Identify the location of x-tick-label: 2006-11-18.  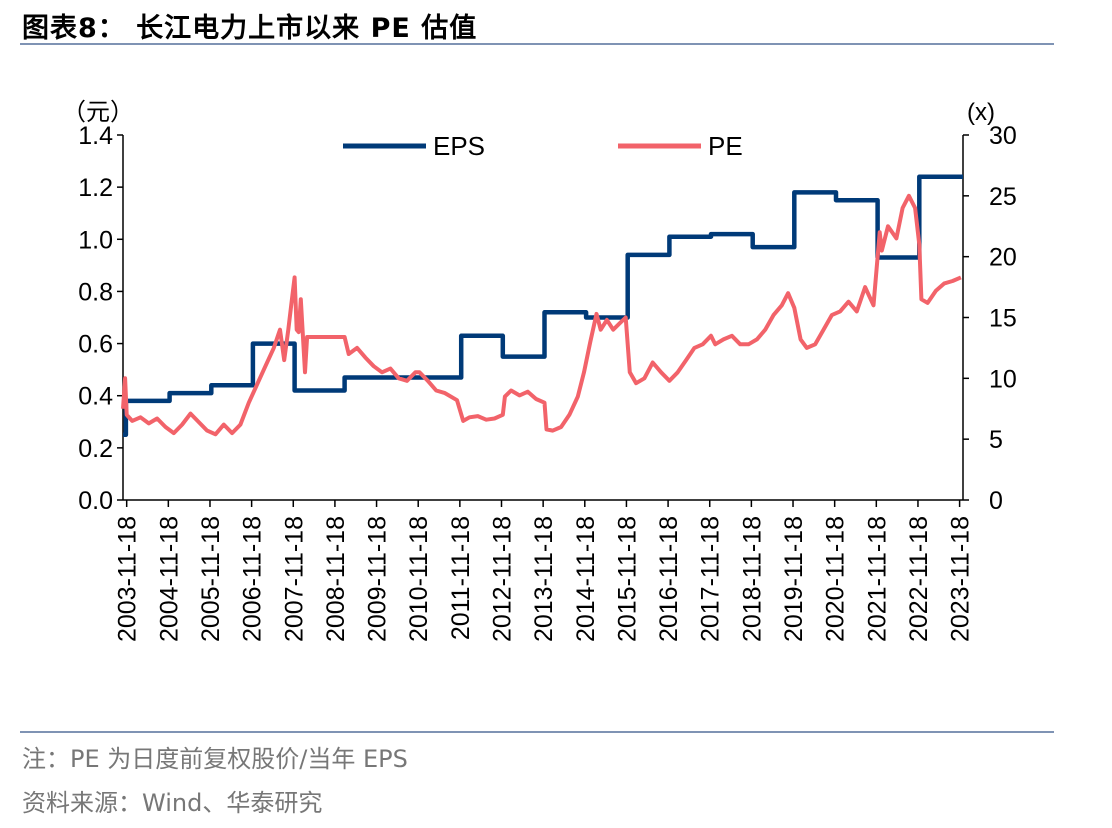
(253, 579).